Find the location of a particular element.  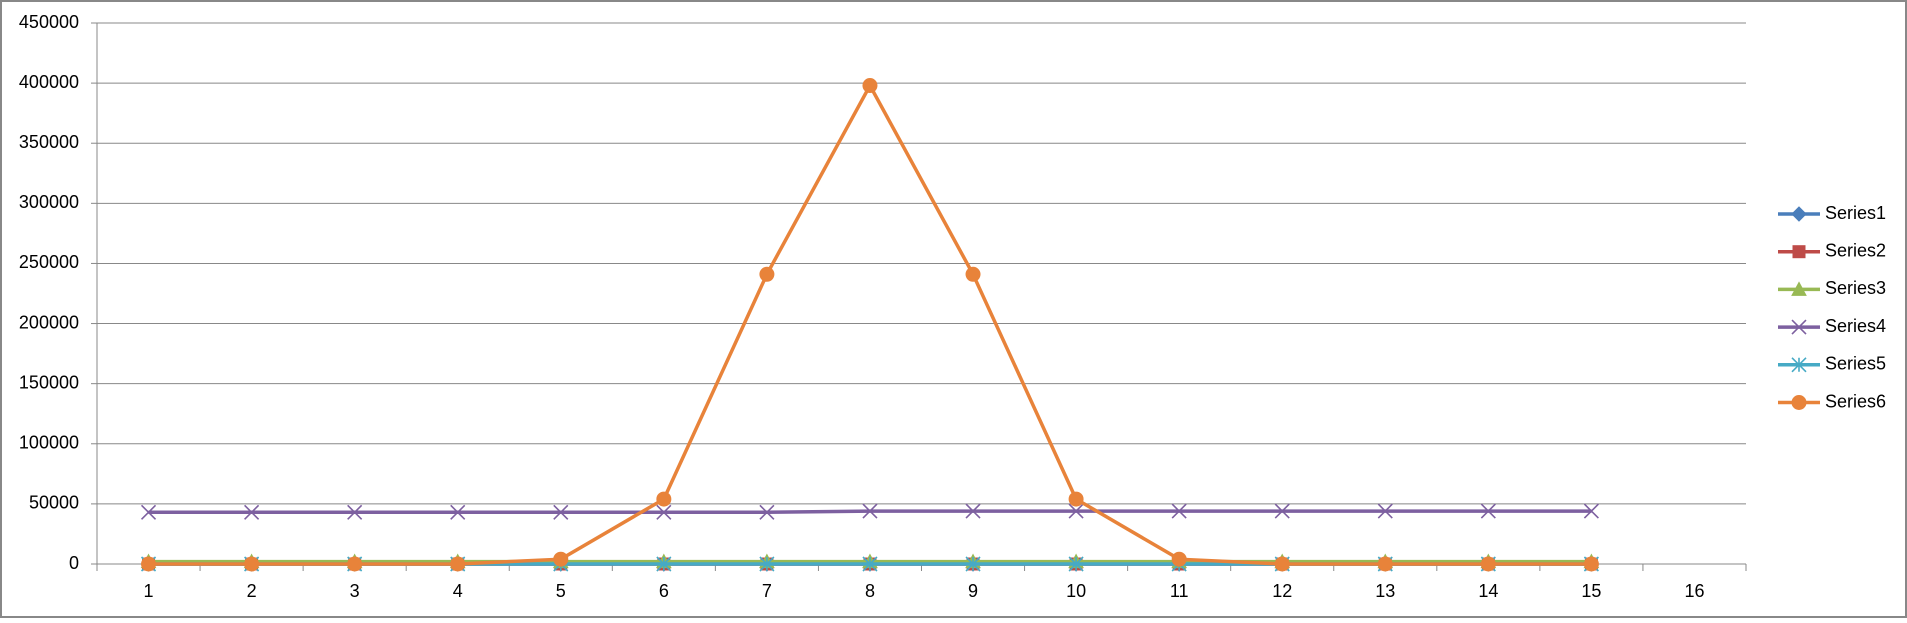

y-tick-label: 350000 is located at coordinates (49, 142).